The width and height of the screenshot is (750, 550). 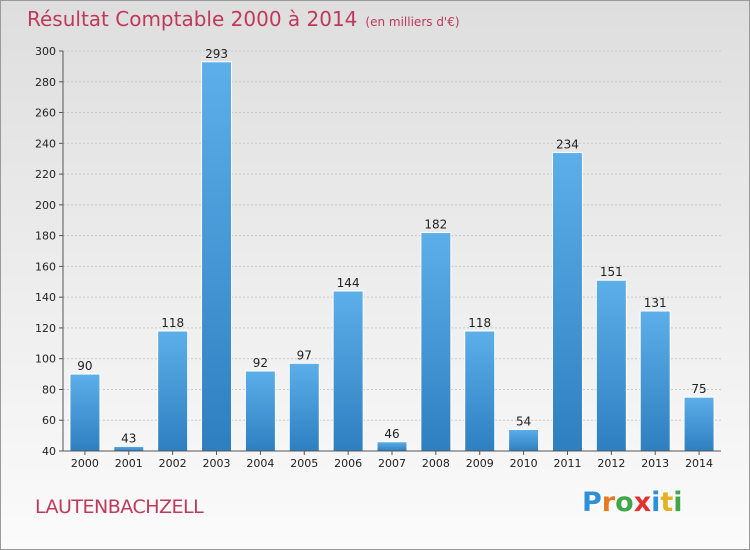 What do you see at coordinates (348, 283) in the screenshot?
I see `value-label-2006: 144` at bounding box center [348, 283].